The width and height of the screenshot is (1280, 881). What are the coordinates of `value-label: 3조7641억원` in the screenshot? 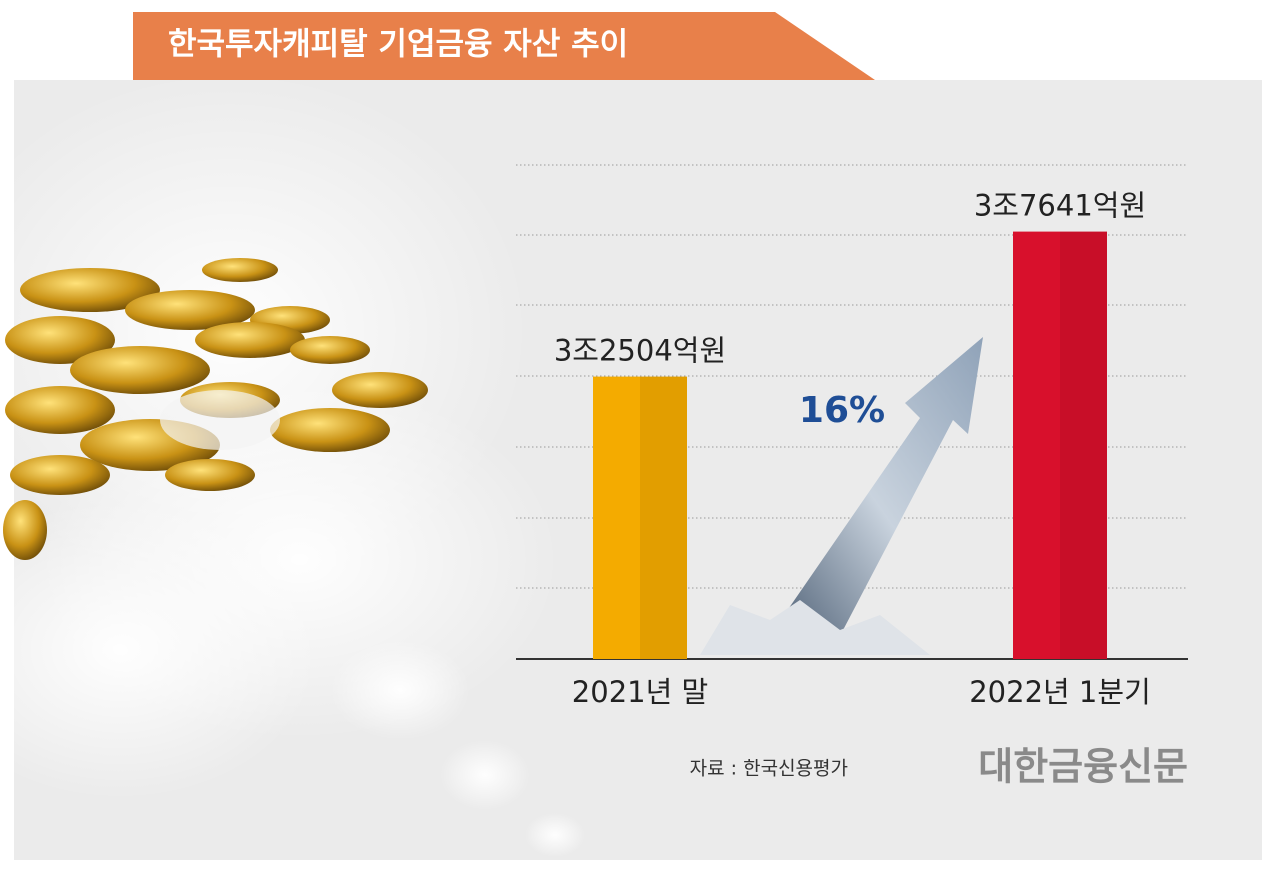 It's located at (1060, 206).